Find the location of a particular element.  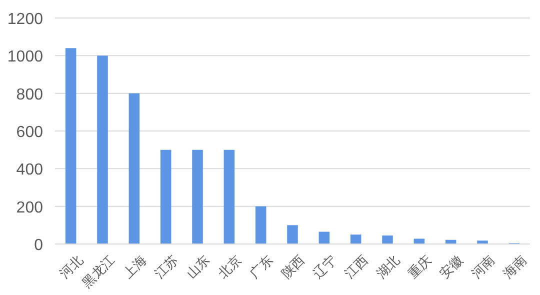

x-tick-label: 北京 is located at coordinates (229, 267).